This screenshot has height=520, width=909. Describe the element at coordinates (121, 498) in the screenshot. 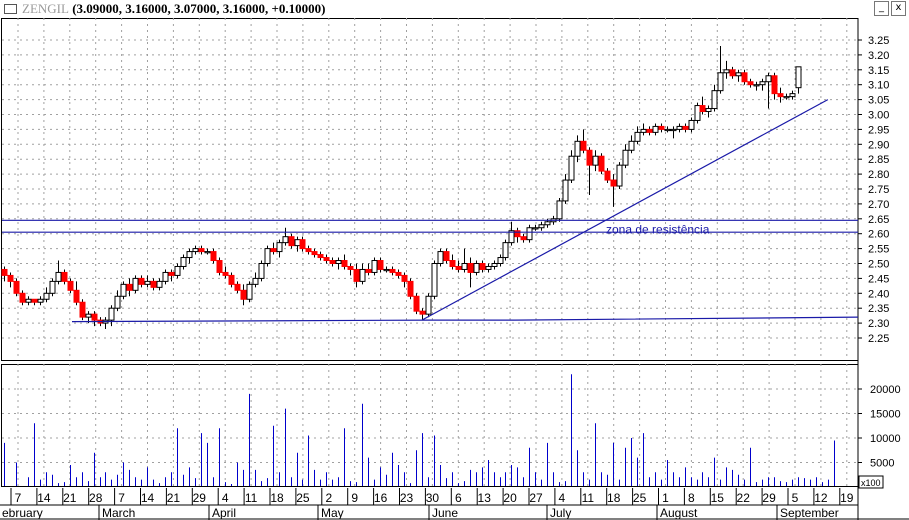

I see `date-tick-label: 7` at that location.